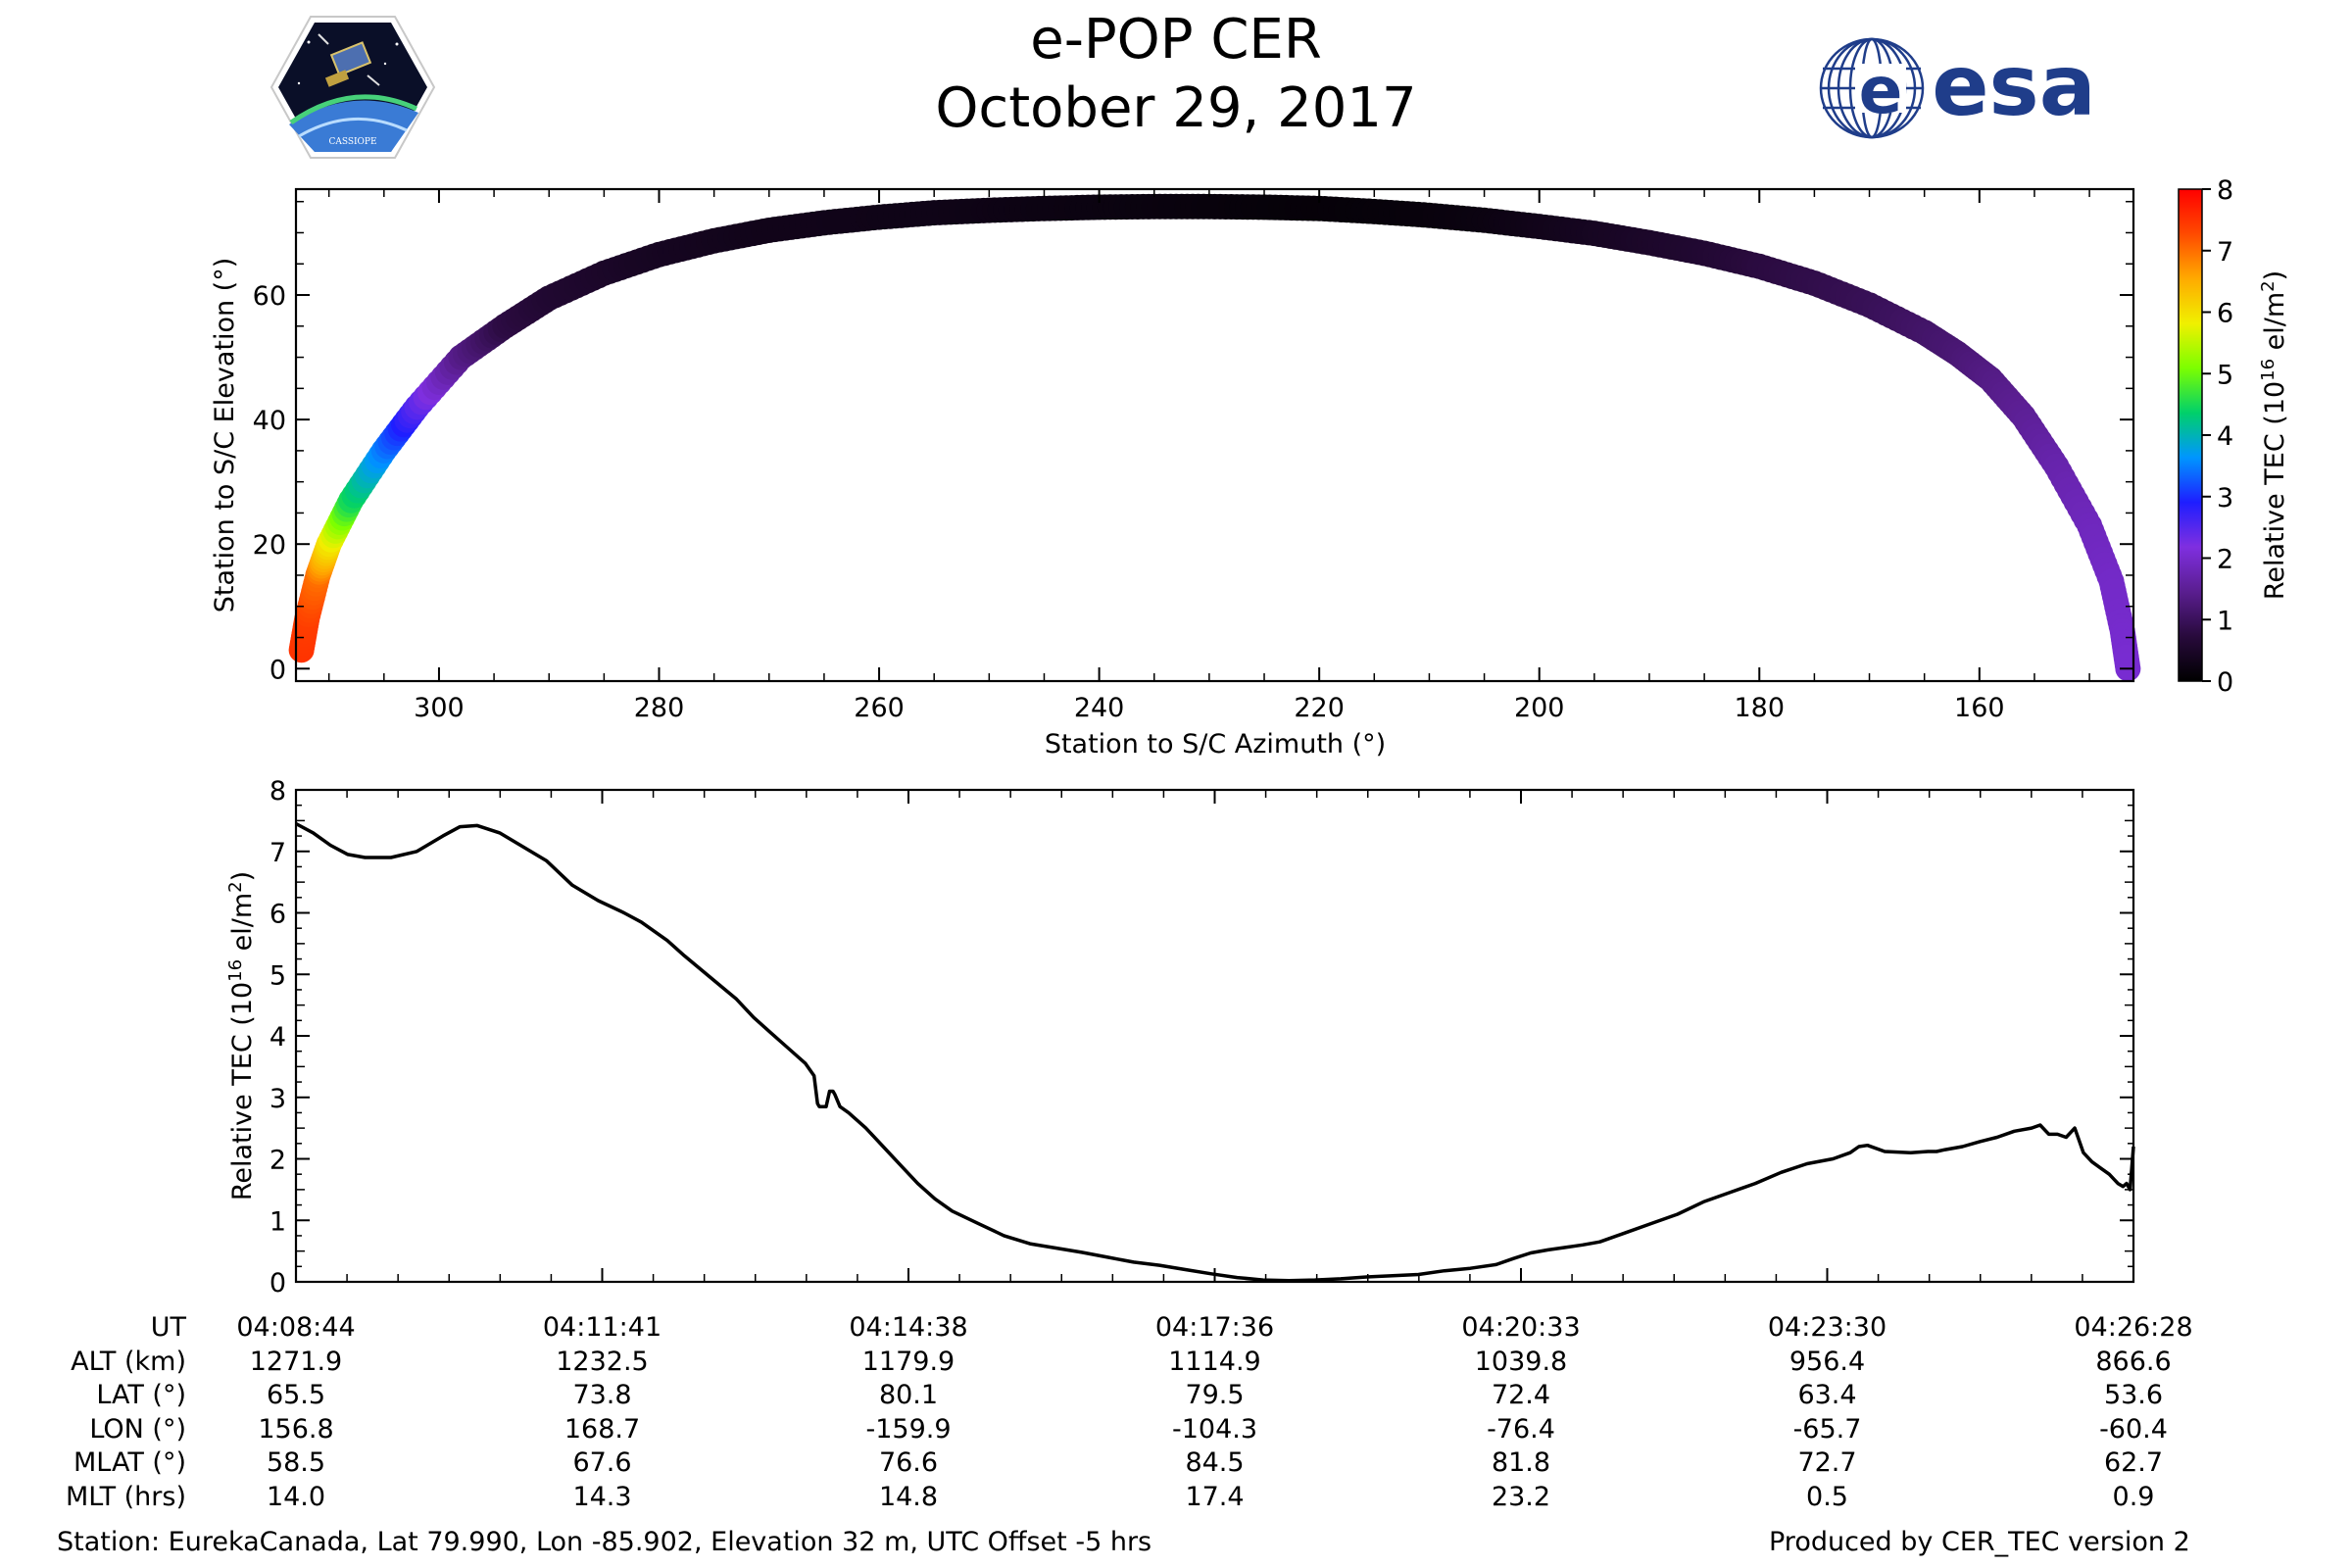  Describe the element at coordinates (296, 1361) in the screenshot. I see `info-cell: 1271.9` at that location.